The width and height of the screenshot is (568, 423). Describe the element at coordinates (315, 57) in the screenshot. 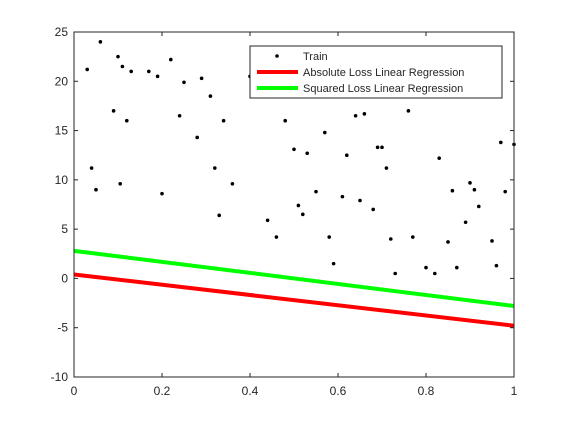

I see `legend-label-train: Train` at that location.